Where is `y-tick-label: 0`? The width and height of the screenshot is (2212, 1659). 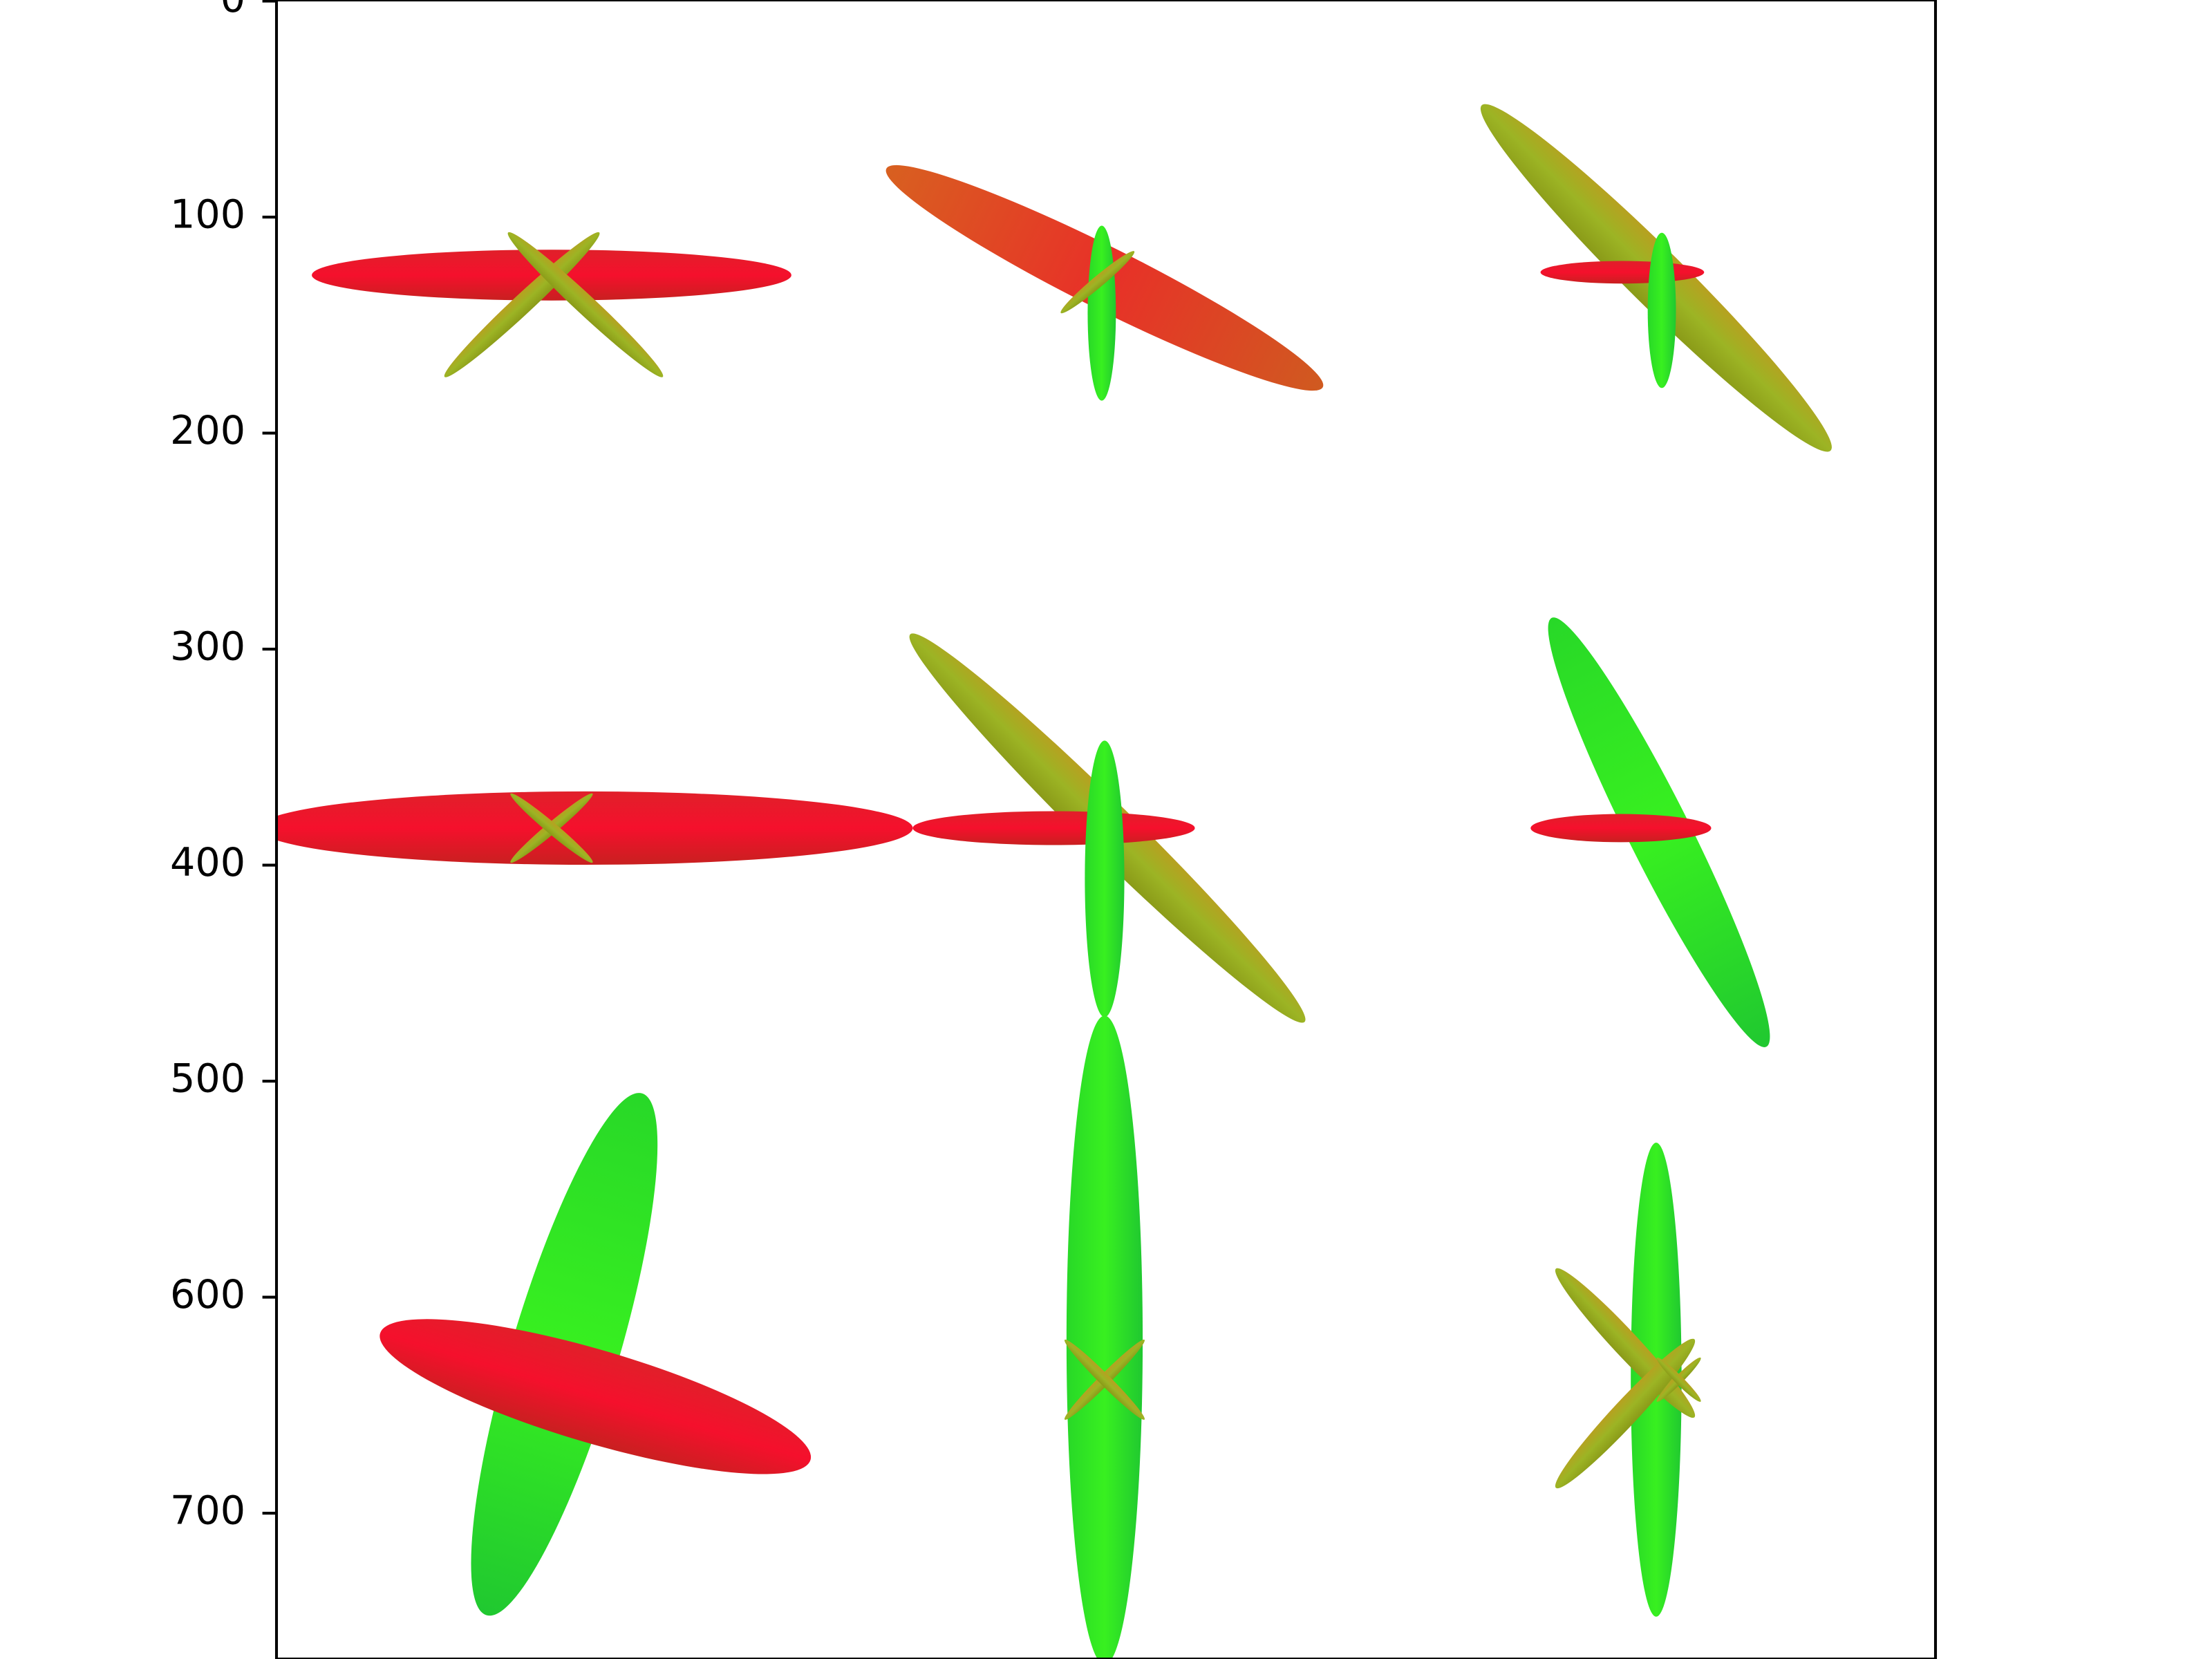
y-tick-label: 0 is located at coordinates (233, 10).